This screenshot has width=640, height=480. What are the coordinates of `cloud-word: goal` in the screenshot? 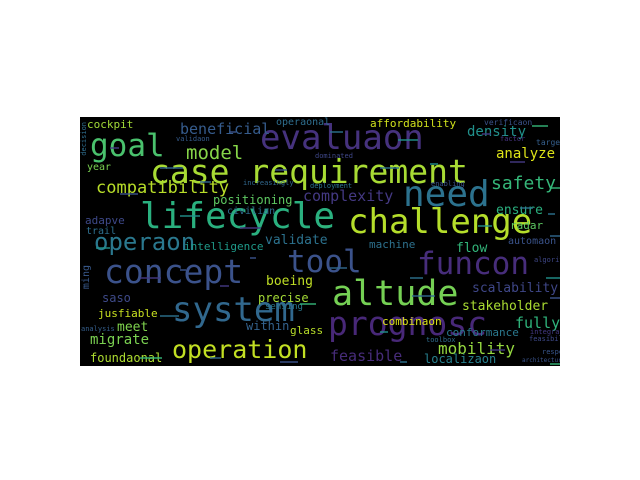 It's located at (127, 146).